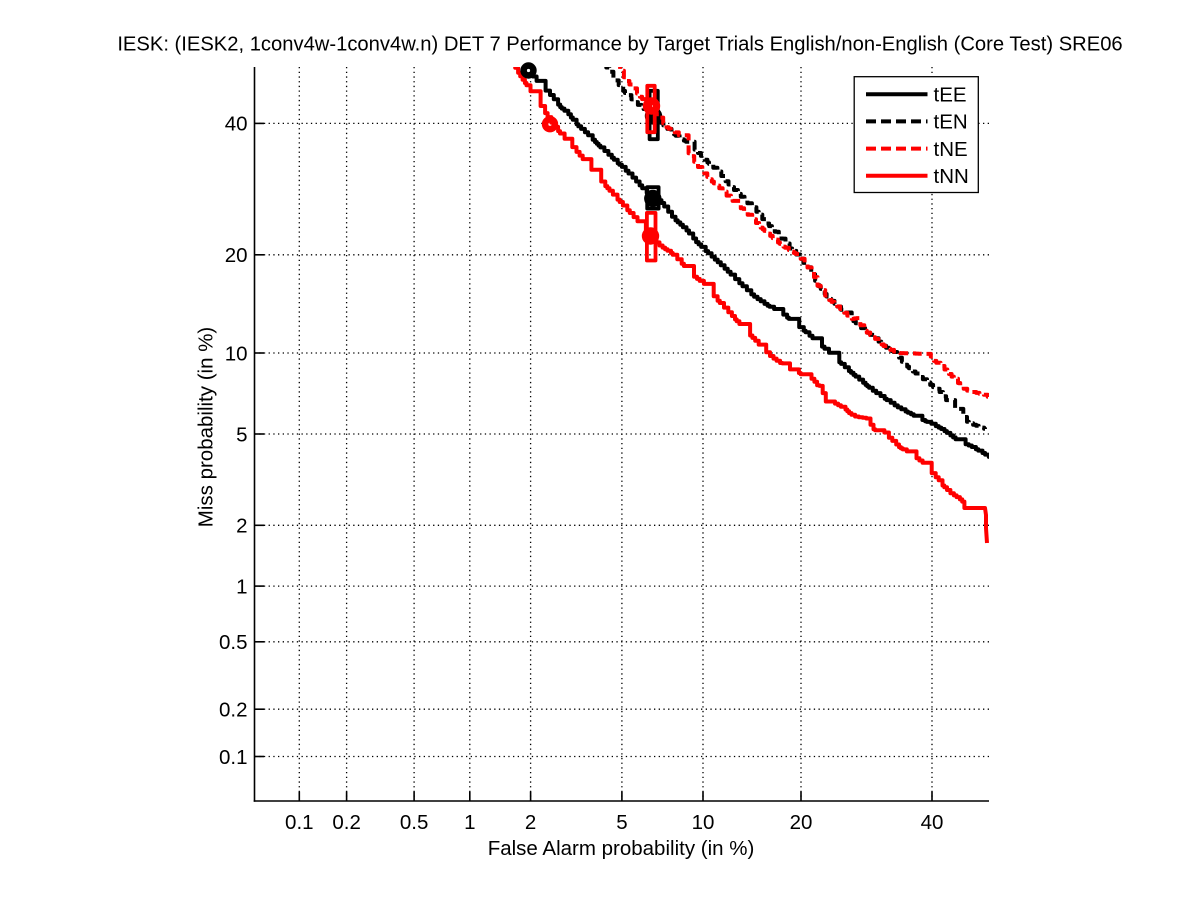  I want to click on svg-text: False Alarm probability (in %), so click(621, 848).